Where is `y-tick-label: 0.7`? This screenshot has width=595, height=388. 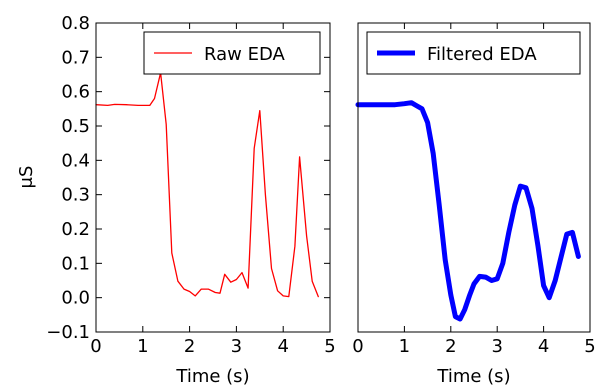 y-tick-label: 0.7 is located at coordinates (75, 57).